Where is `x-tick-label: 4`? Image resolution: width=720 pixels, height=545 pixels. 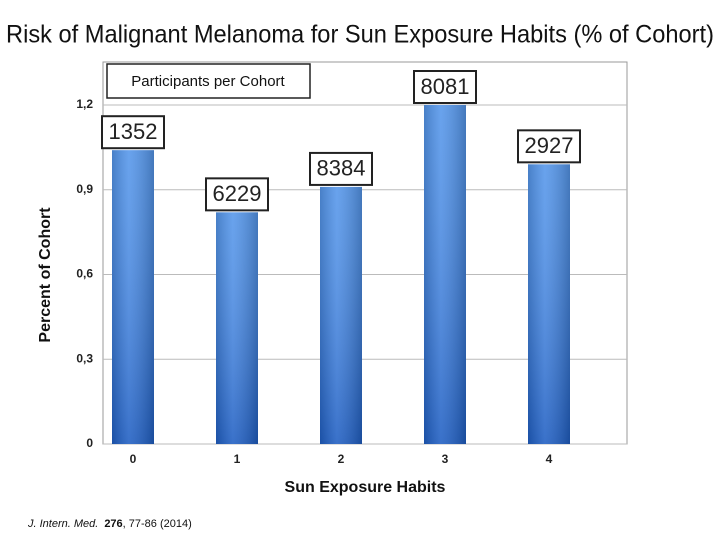 x-tick-label: 4 is located at coordinates (549, 459).